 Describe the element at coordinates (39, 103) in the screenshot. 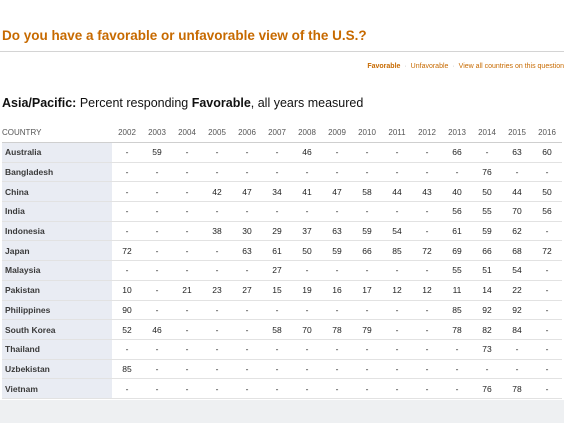

I see `region-label: Asia/Pacific:` at that location.